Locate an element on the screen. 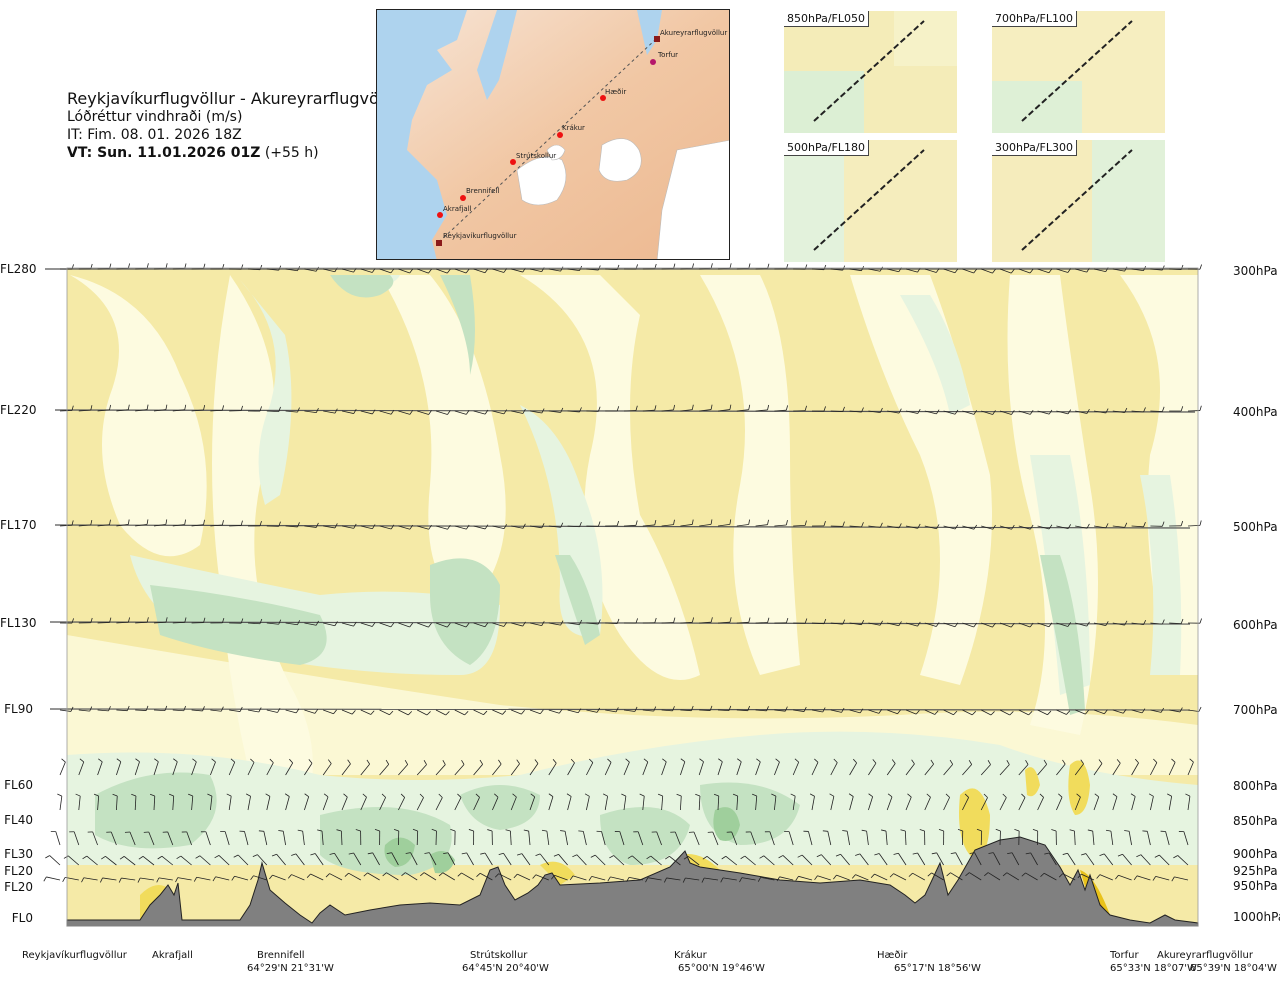 The image size is (1280, 981). map-label: Akureyrarflugvöllur is located at coordinates (693, 33).